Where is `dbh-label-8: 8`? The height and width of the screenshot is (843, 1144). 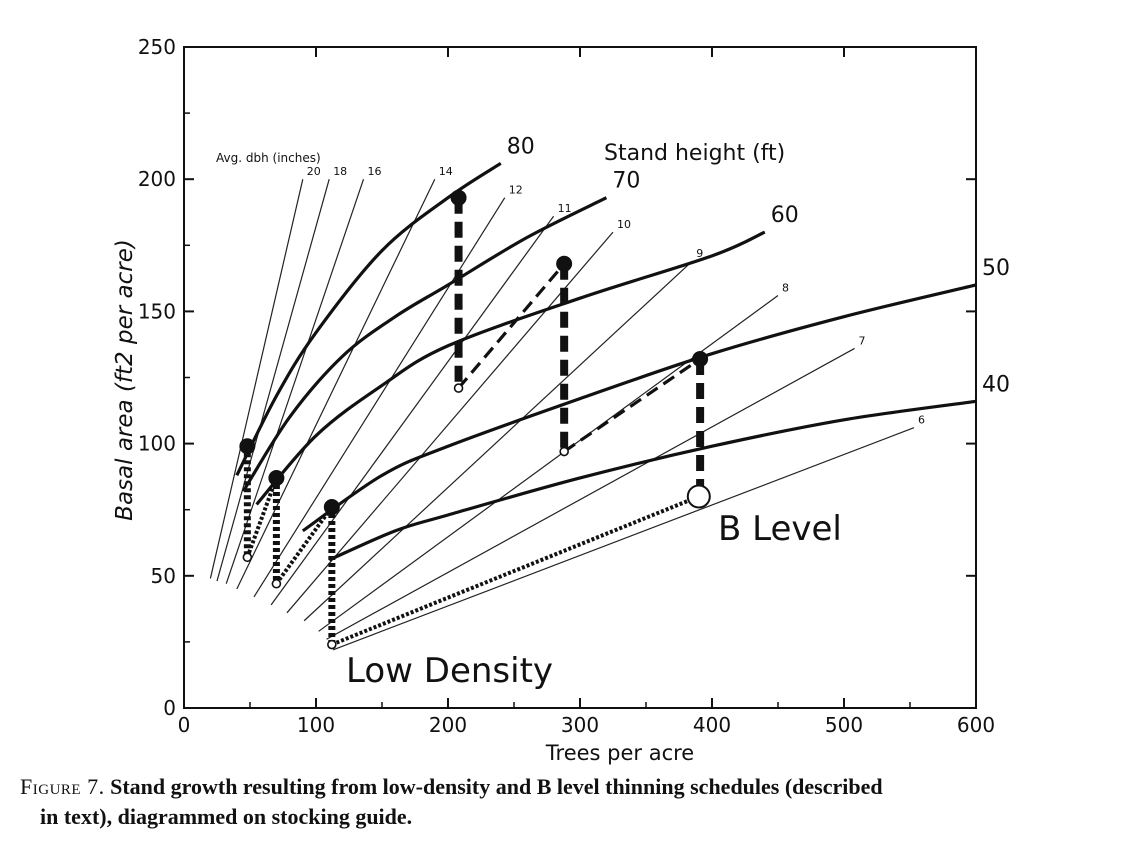
dbh-label-8: 8 is located at coordinates (785, 288).